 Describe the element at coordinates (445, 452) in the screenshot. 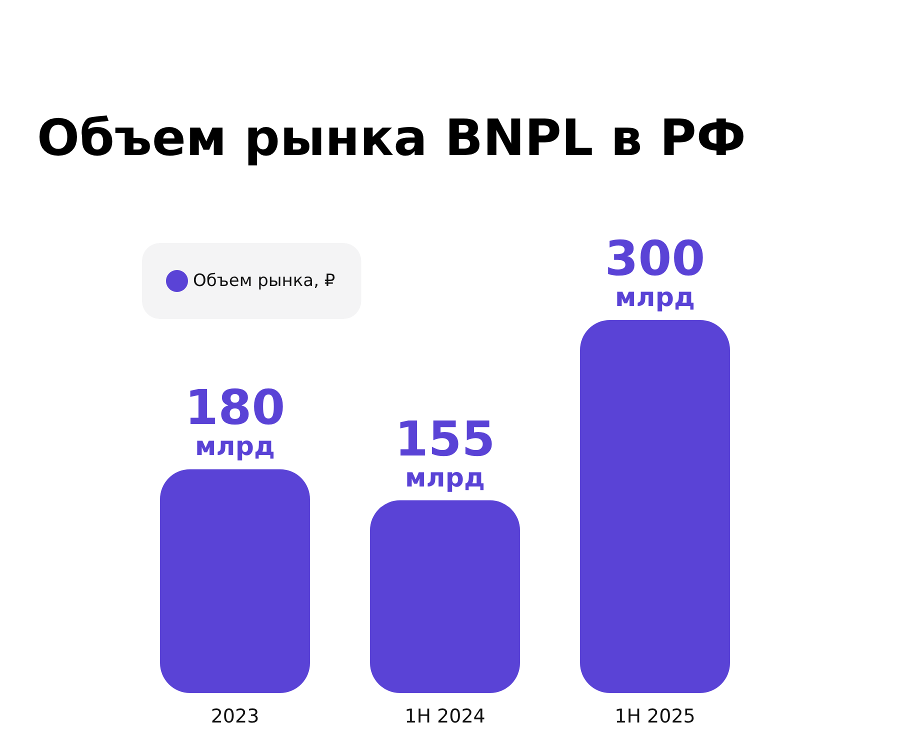

I see `data-label: 155 млрд` at that location.